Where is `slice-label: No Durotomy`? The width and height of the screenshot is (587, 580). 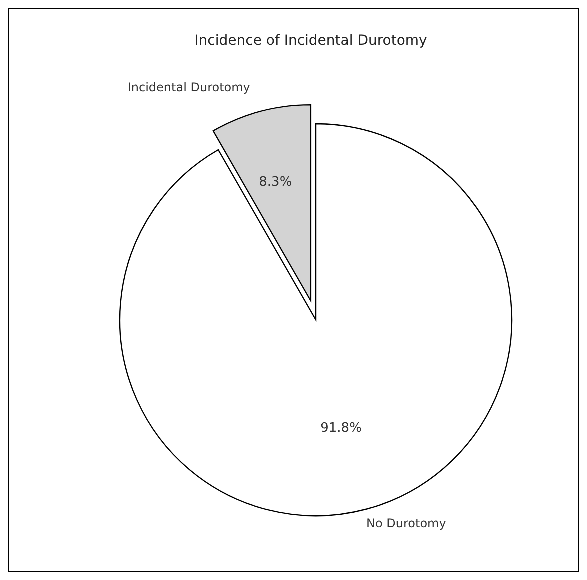 slice-label: No Durotomy is located at coordinates (406, 523).